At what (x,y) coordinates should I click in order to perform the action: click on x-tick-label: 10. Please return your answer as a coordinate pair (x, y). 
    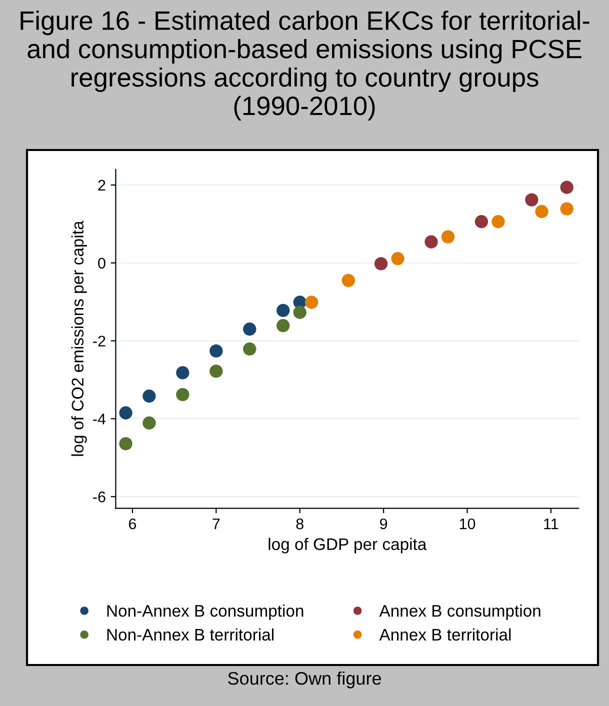
    Looking at the image, I should click on (468, 524).